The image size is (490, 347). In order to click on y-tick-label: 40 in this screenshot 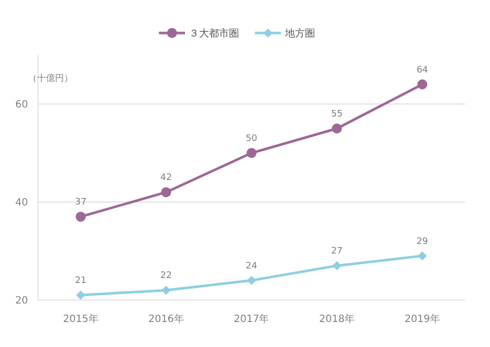, I will do `click(21, 203)`.